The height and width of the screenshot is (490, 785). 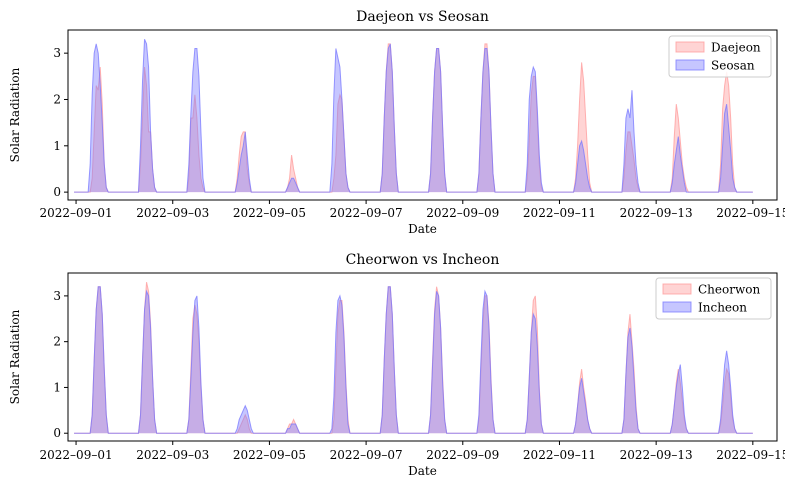 What do you see at coordinates (677, 307) in the screenshot?
I see `legend-swatch-incheon` at bounding box center [677, 307].